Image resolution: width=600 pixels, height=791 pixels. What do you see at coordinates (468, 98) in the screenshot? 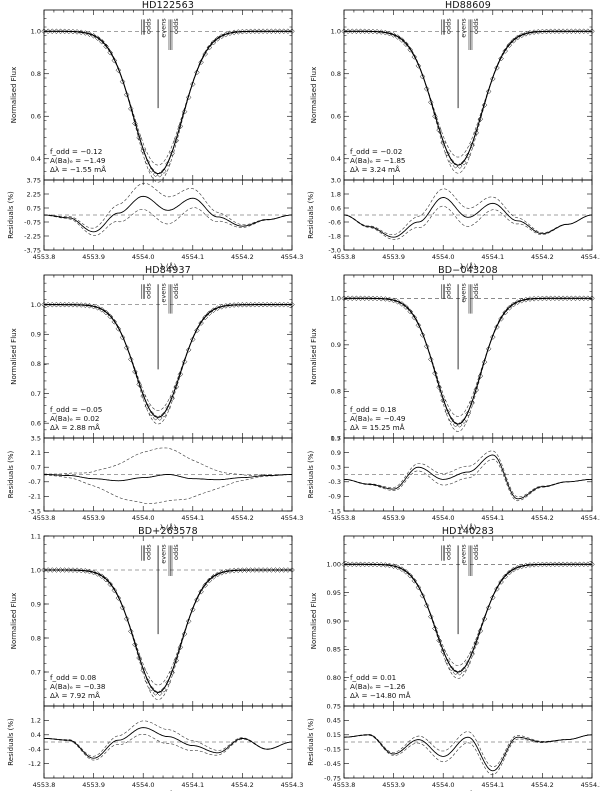
I see `model-profile-best` at bounding box center [468, 98].